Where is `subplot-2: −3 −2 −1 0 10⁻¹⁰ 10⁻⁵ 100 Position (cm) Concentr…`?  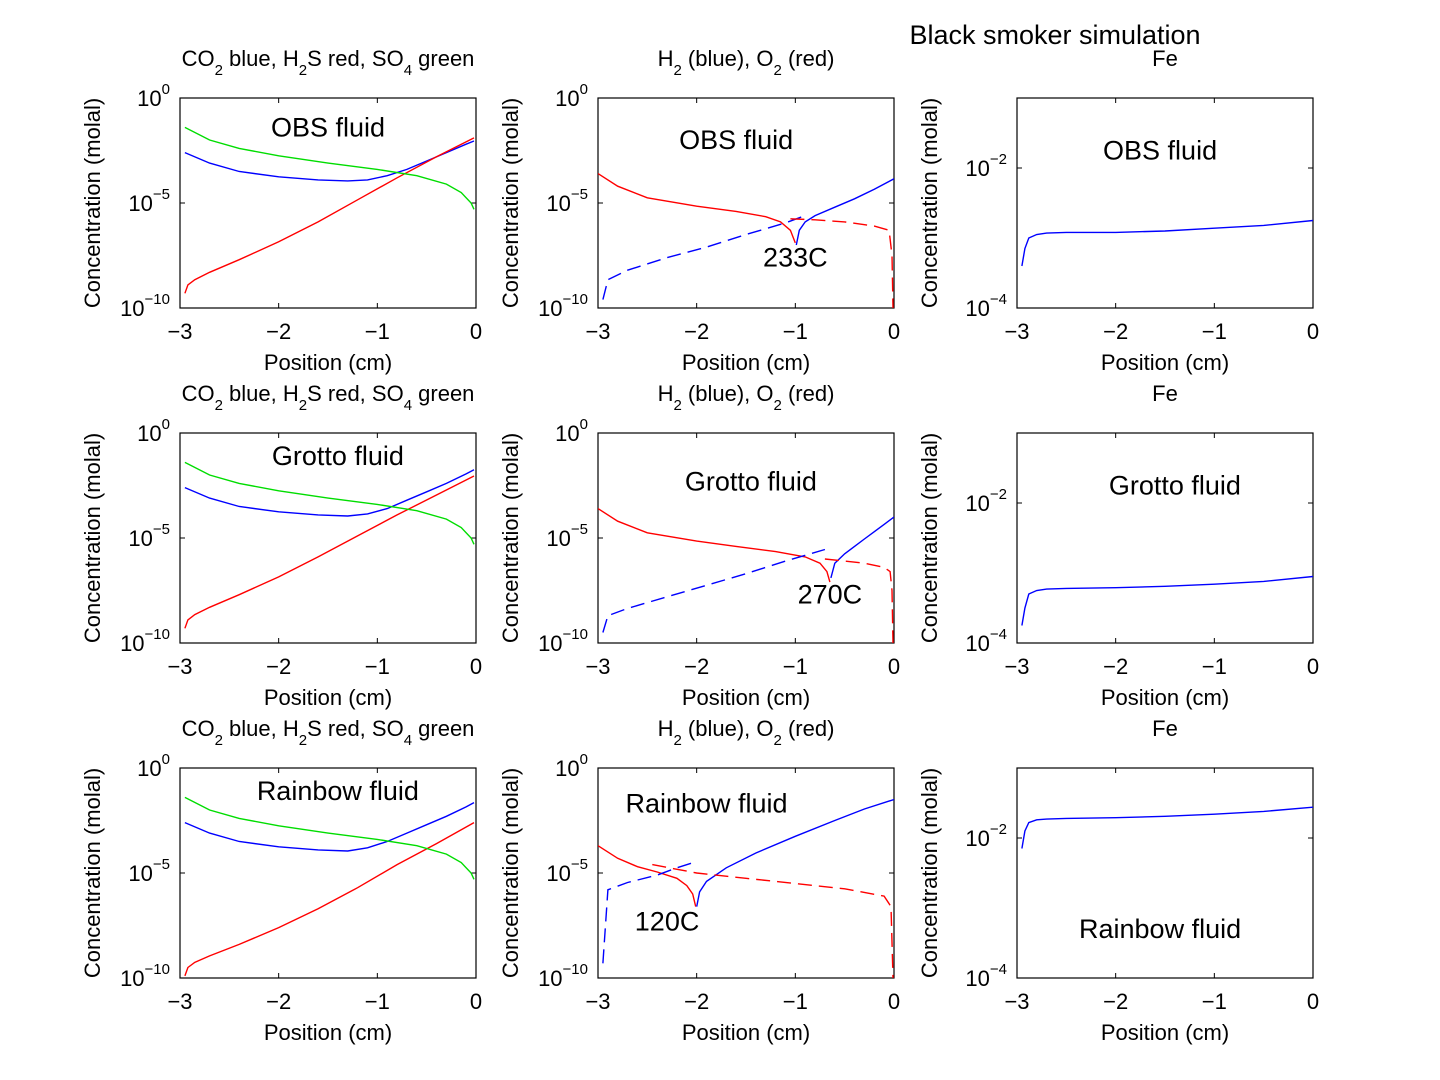 subplot-2: −3 −2 −1 0 10⁻¹⁰ 10⁻⁵ 100 Position (cm) Concentr… is located at coordinates (699, 210).